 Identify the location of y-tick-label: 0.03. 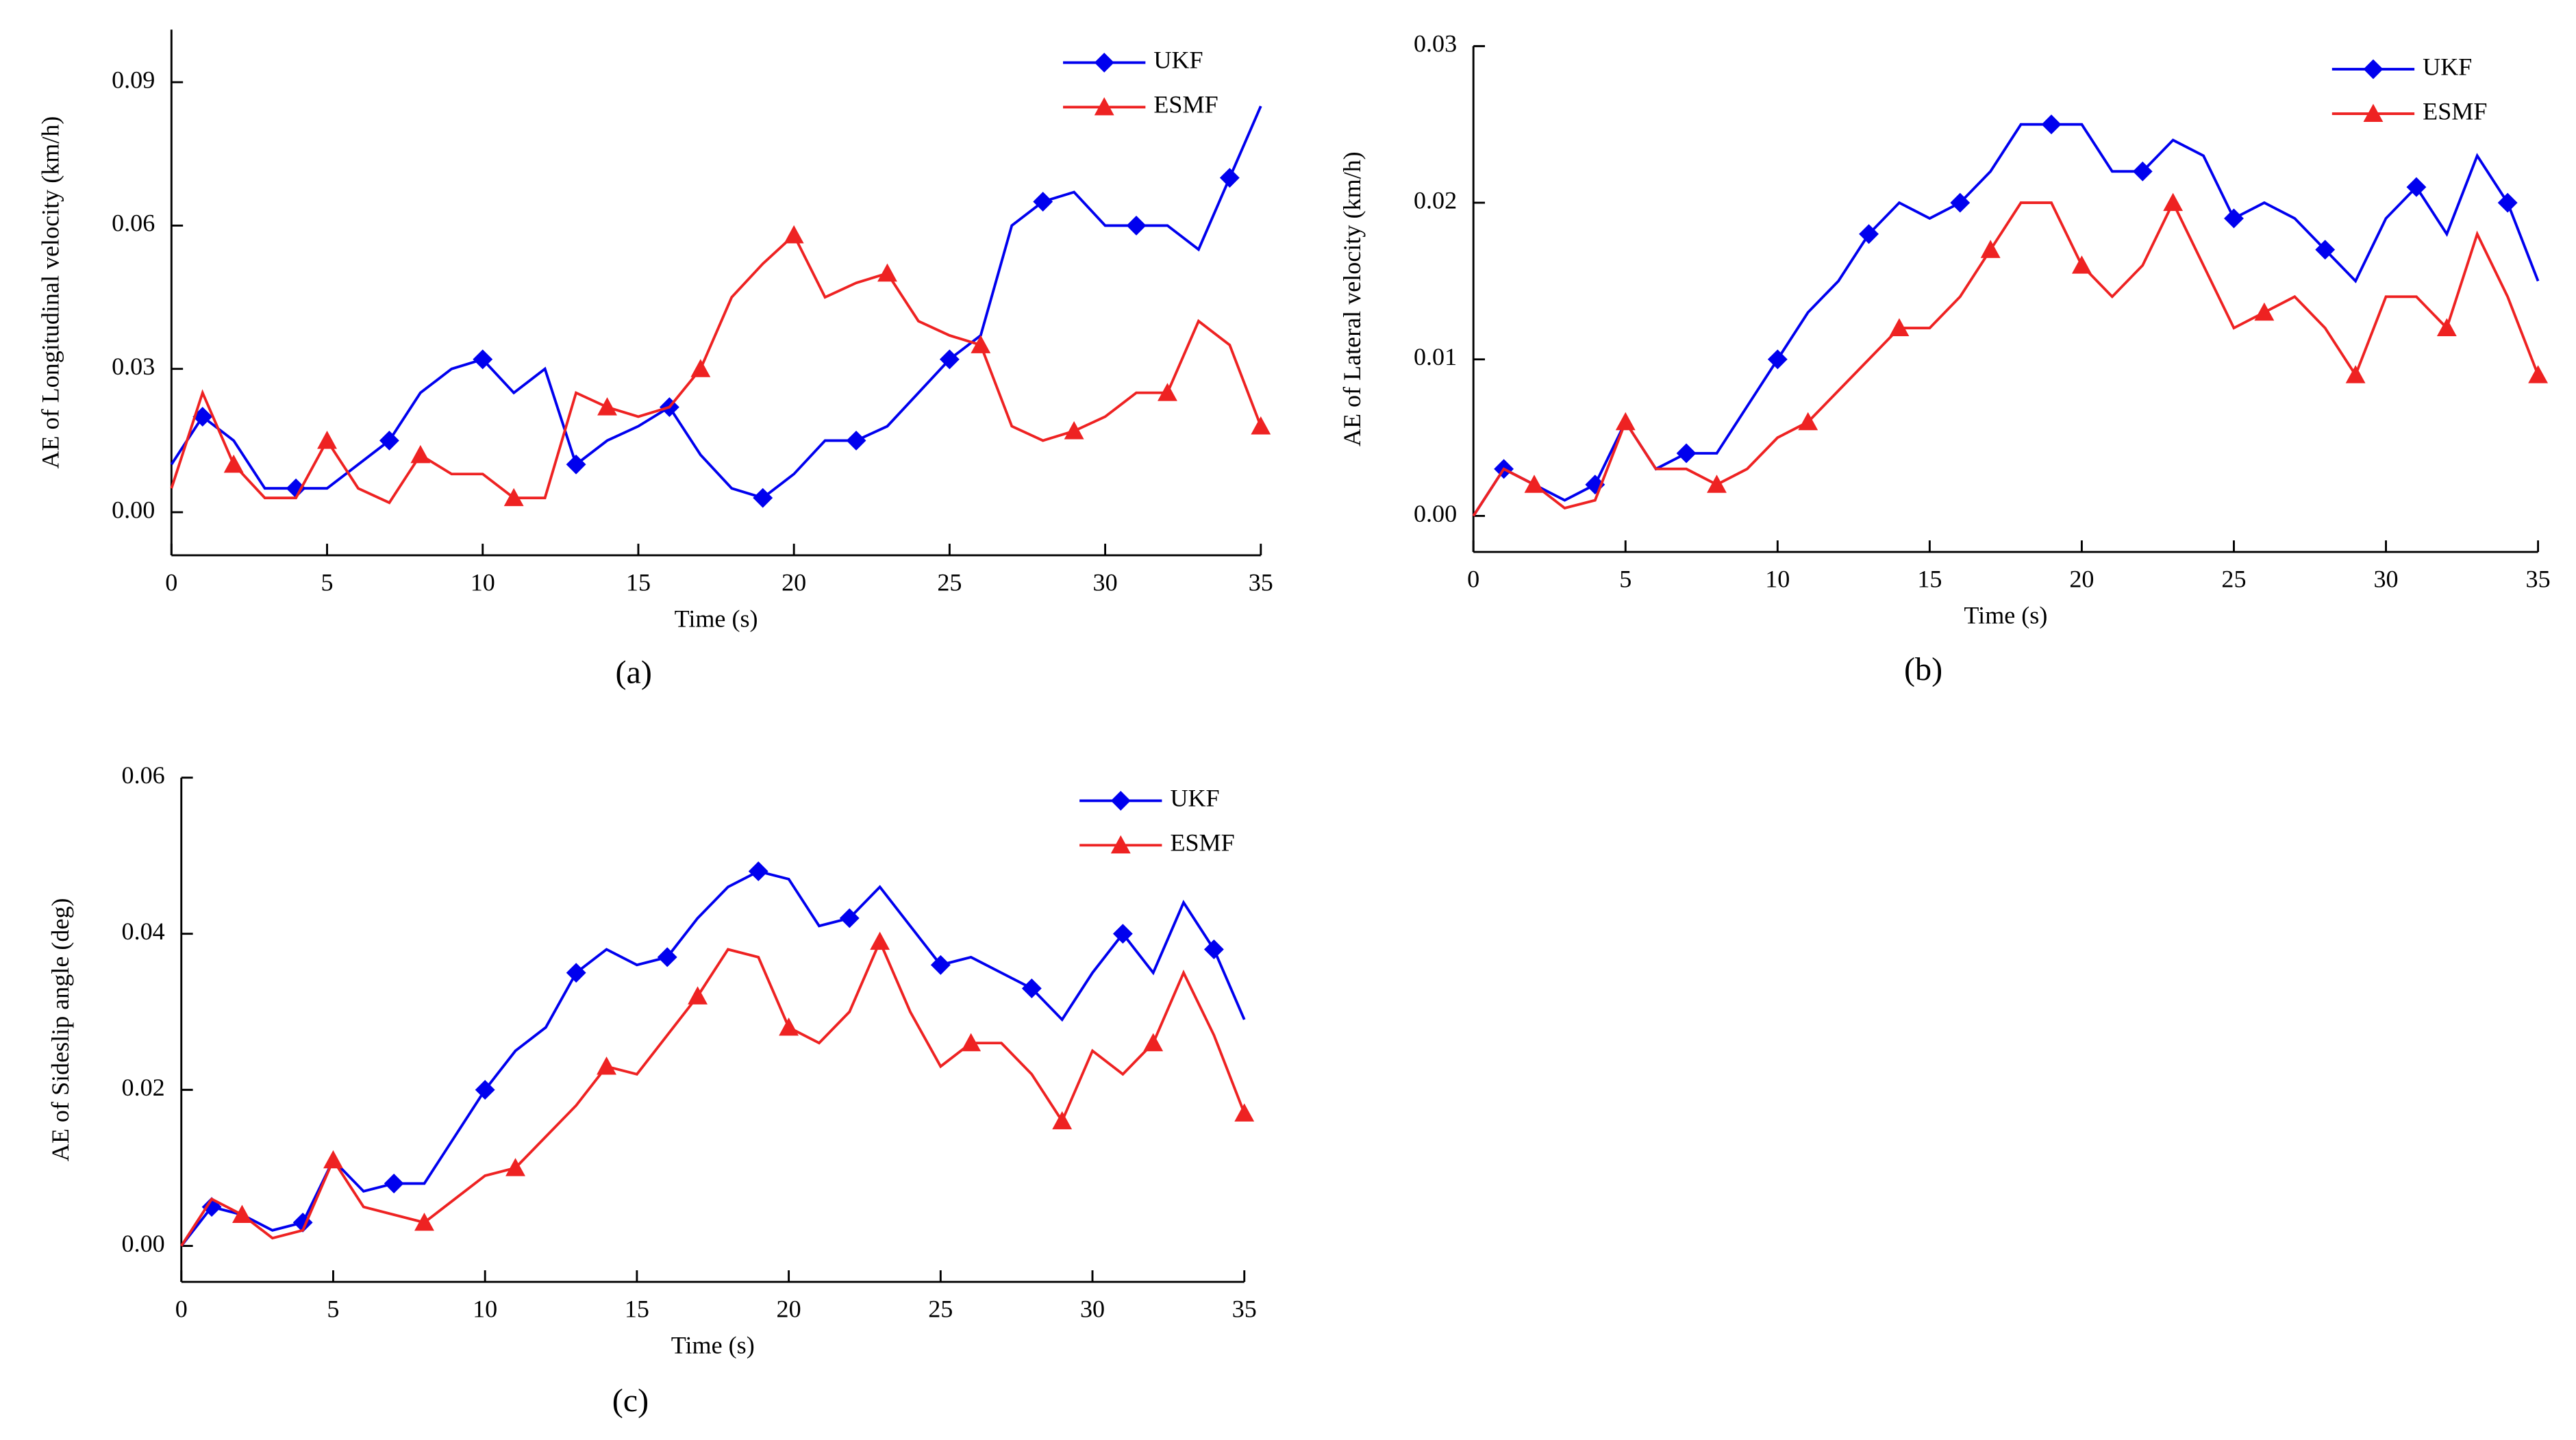
(1435, 44).